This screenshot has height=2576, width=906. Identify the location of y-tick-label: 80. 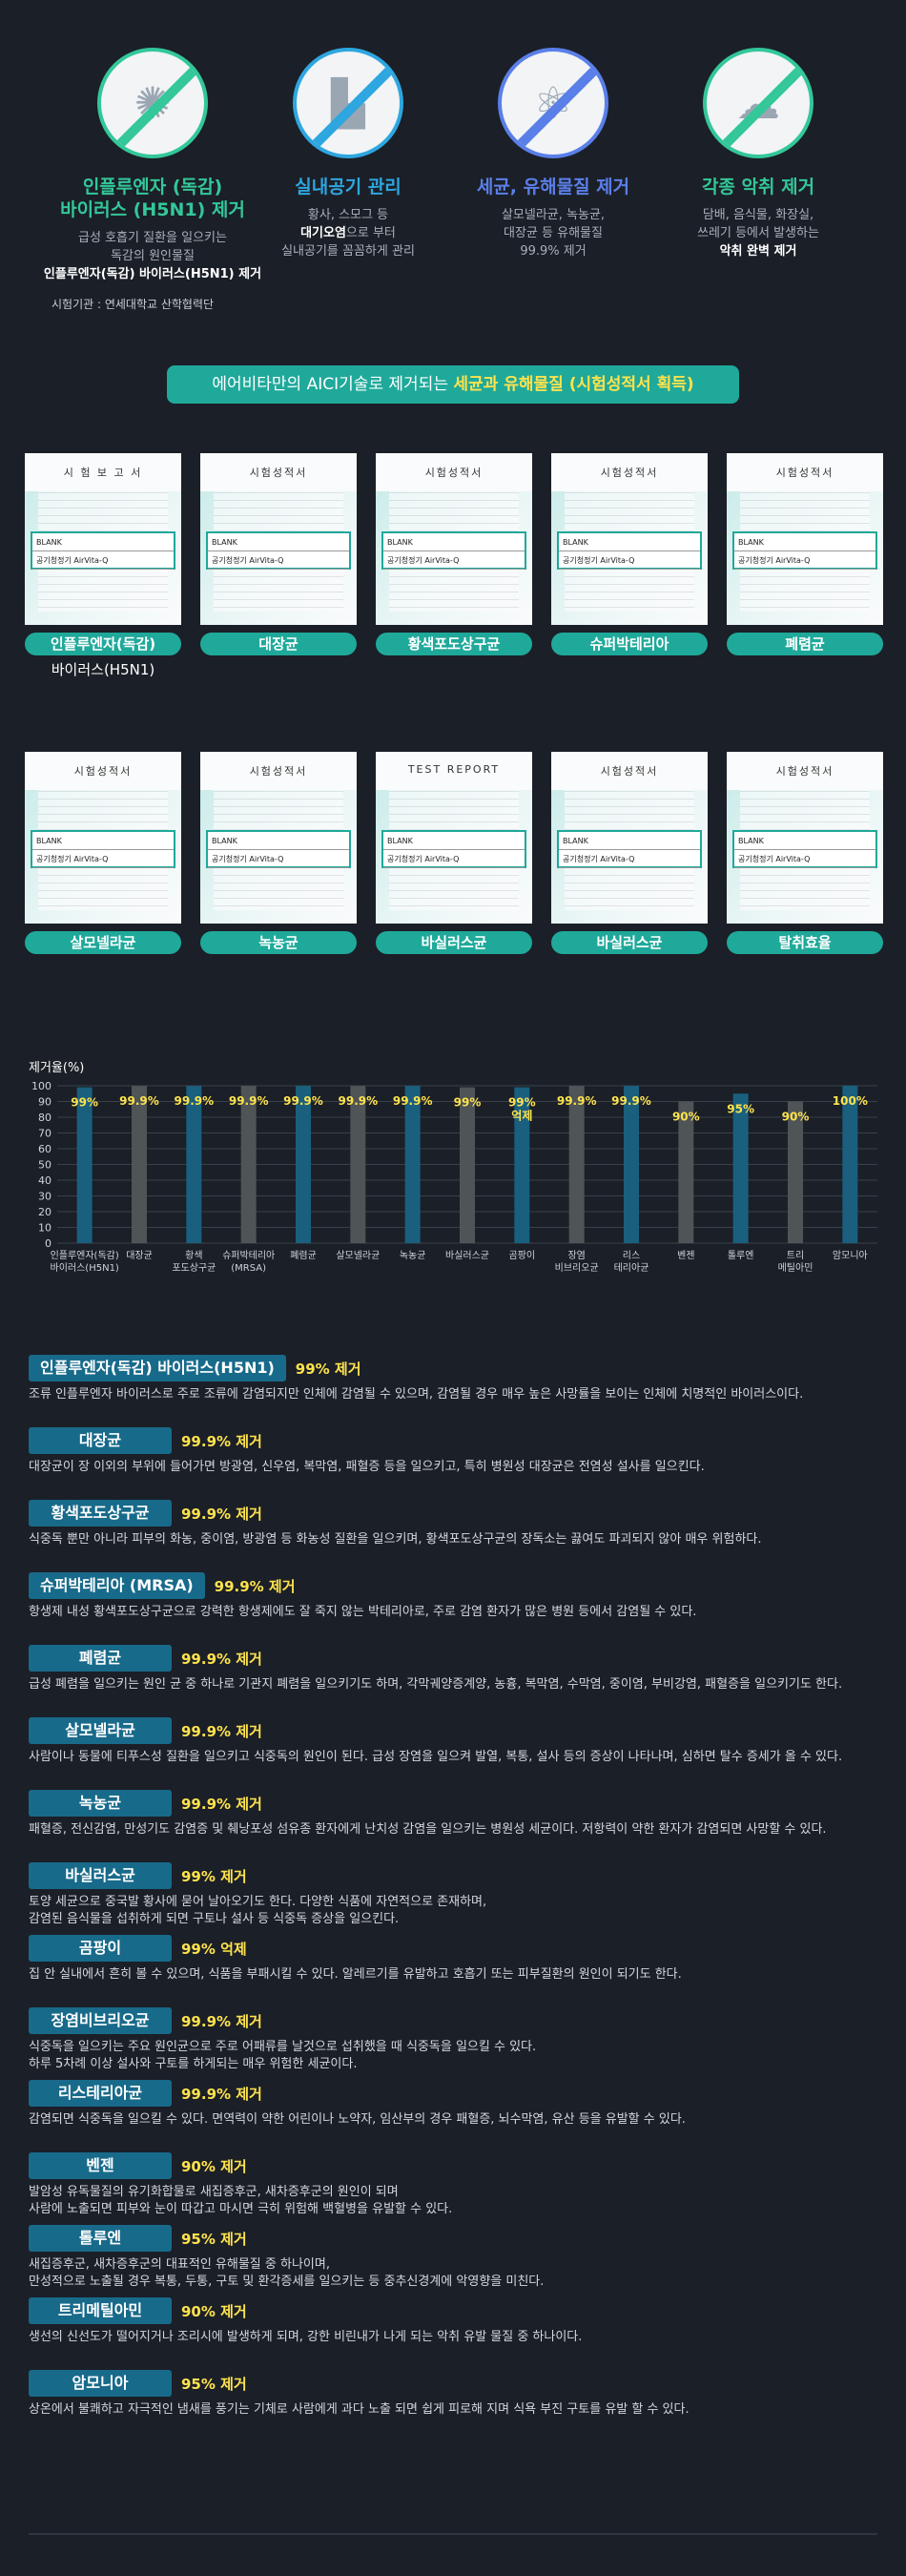
(44, 1117).